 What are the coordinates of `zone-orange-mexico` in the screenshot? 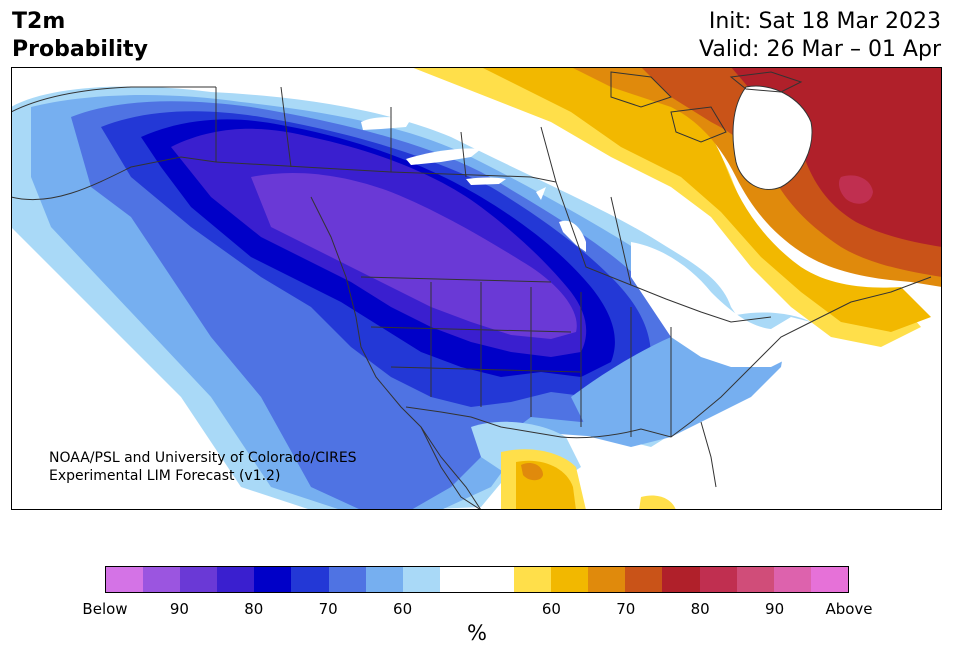 It's located at (532, 472).